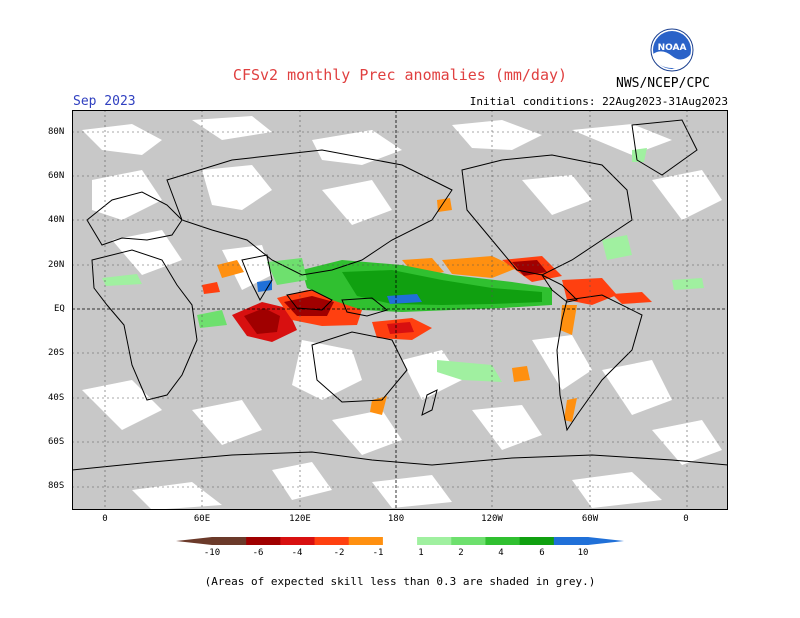  Describe the element at coordinates (56, 132) in the screenshot. I see `lat-label: 80N` at that location.